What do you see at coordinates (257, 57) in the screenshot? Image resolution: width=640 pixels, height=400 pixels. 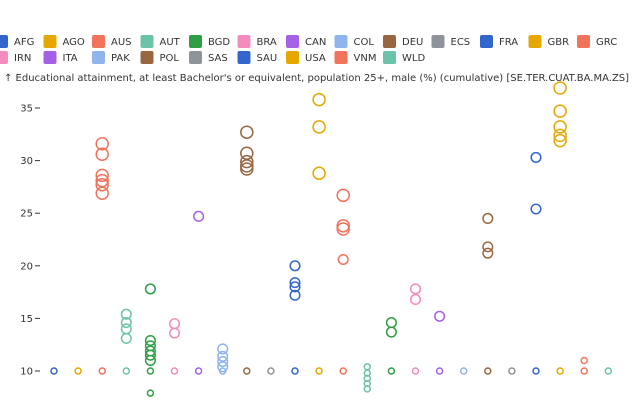 I see `legend-item-sau: SAU` at bounding box center [257, 57].